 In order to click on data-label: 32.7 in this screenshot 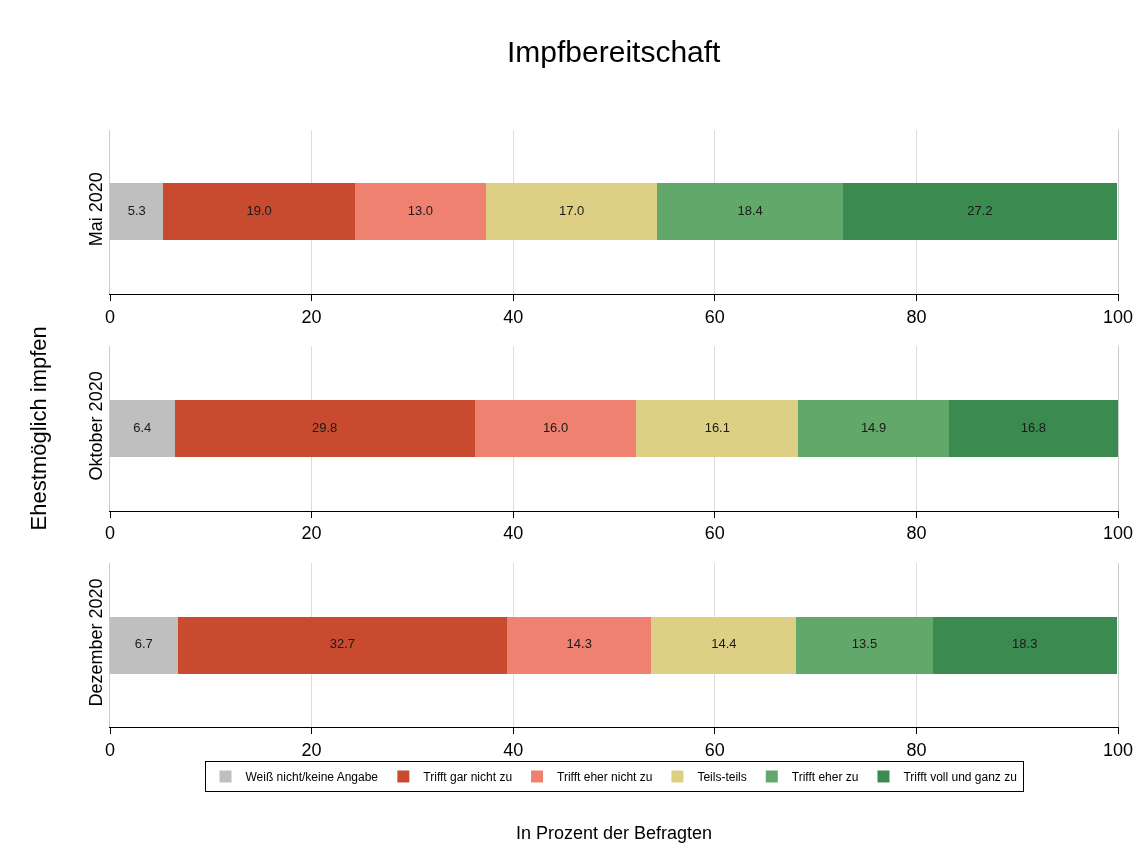, I will do `click(342, 644)`.